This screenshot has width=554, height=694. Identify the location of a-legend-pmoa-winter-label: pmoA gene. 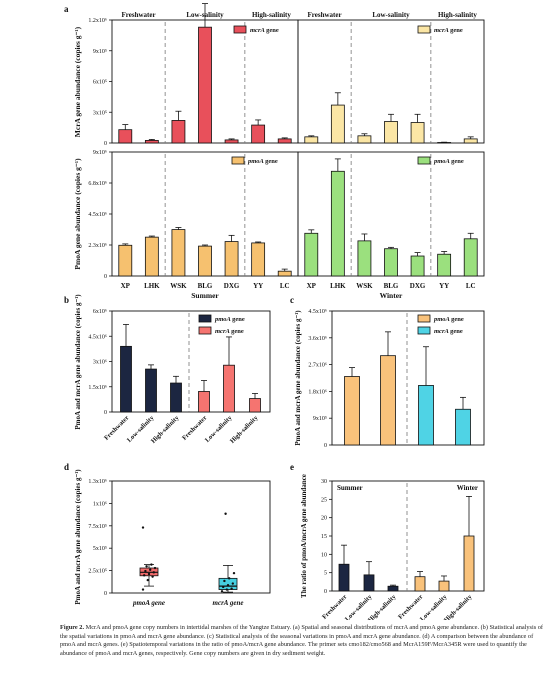
(448, 161).